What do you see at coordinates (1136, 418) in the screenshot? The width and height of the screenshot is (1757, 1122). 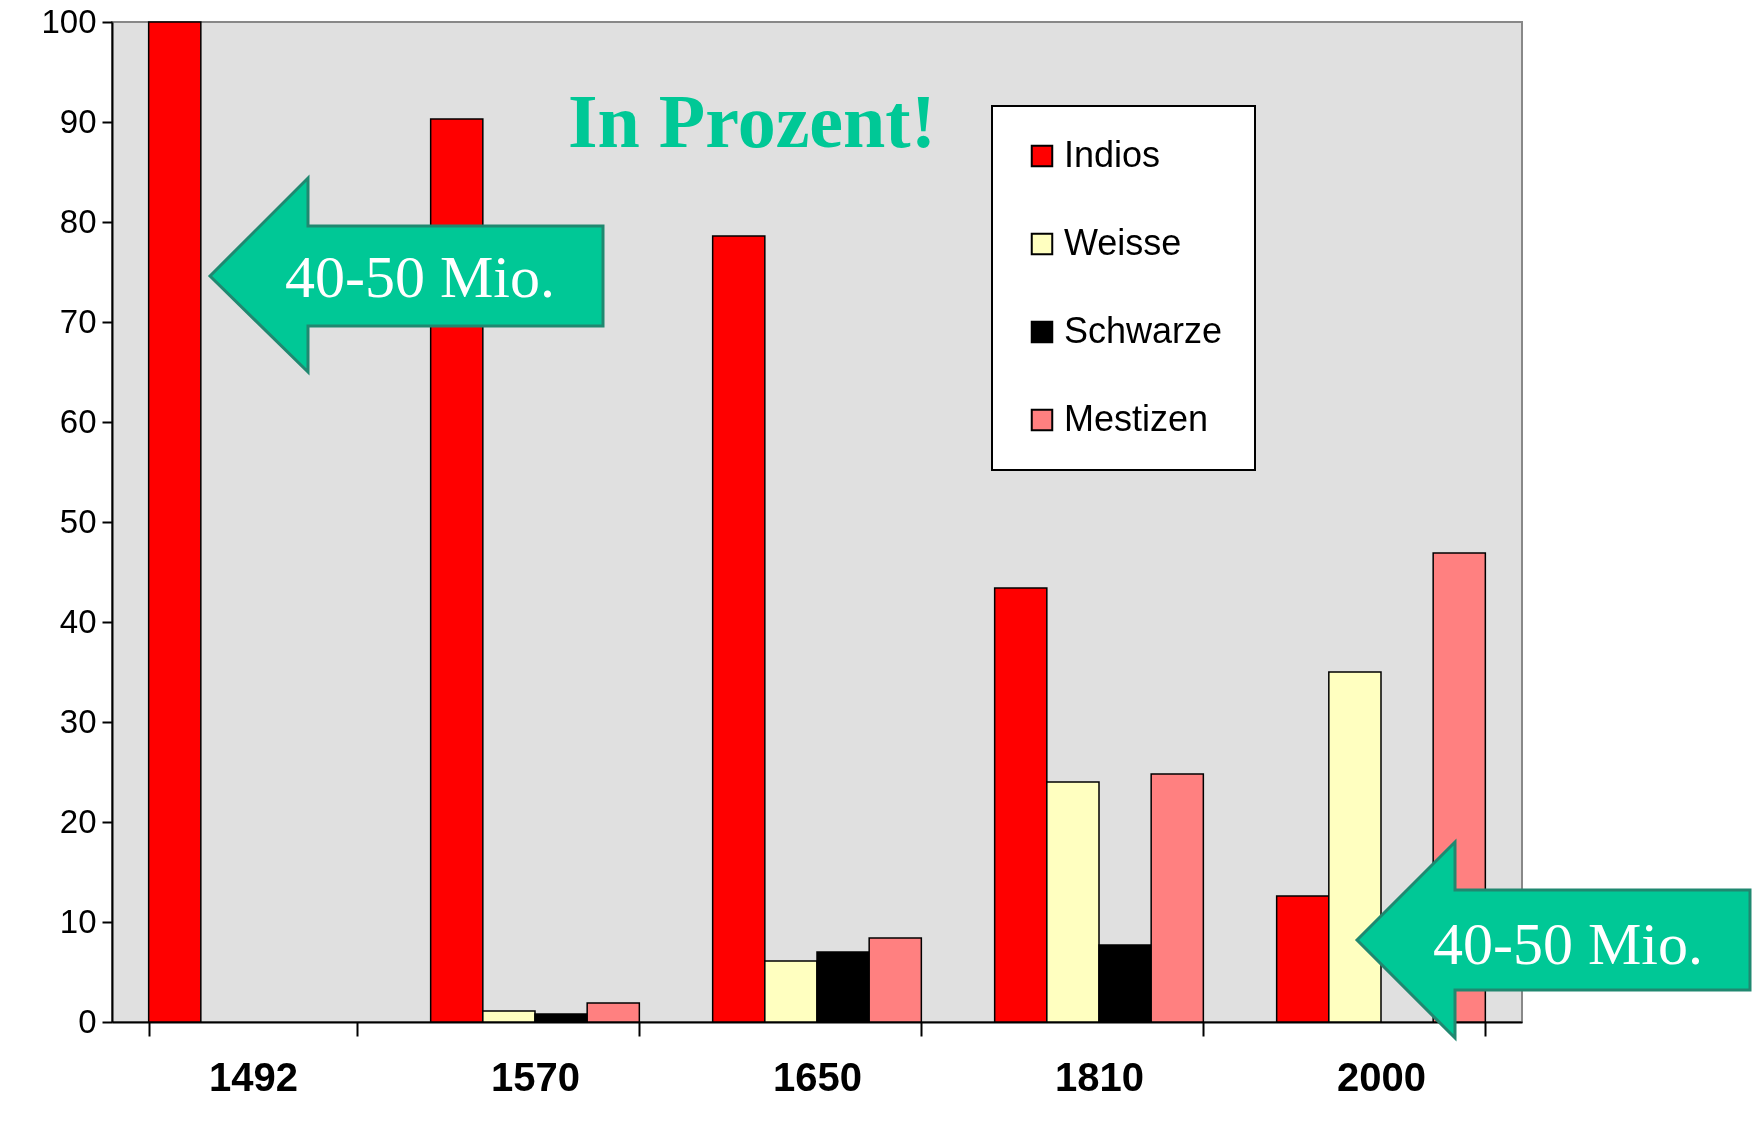 I see `legend-label: Mestizen` at bounding box center [1136, 418].